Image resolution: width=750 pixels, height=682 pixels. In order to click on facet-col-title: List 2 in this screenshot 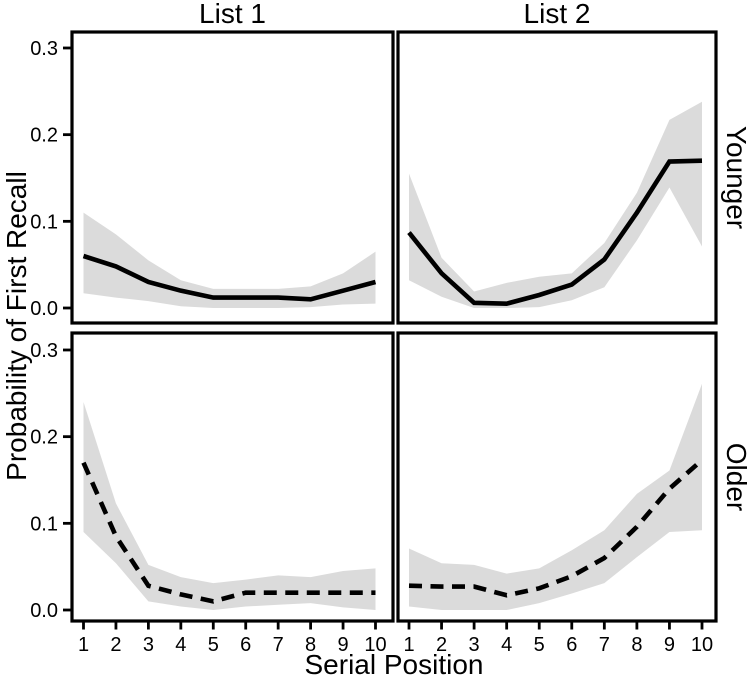, I will do `click(557, 14)`.